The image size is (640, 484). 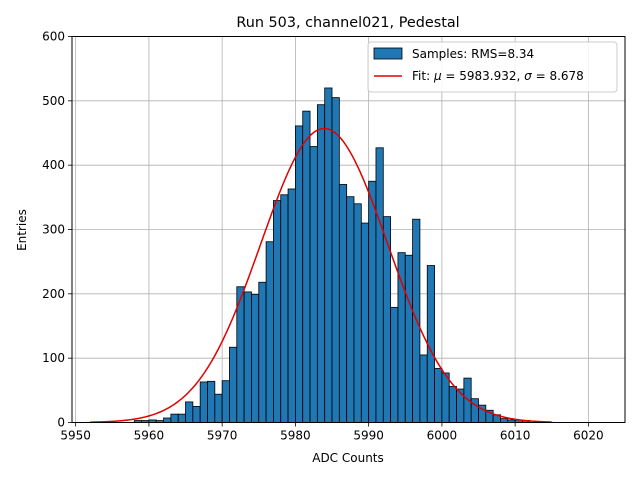 I want to click on x-tick-label: 6020, so click(x=588, y=436).